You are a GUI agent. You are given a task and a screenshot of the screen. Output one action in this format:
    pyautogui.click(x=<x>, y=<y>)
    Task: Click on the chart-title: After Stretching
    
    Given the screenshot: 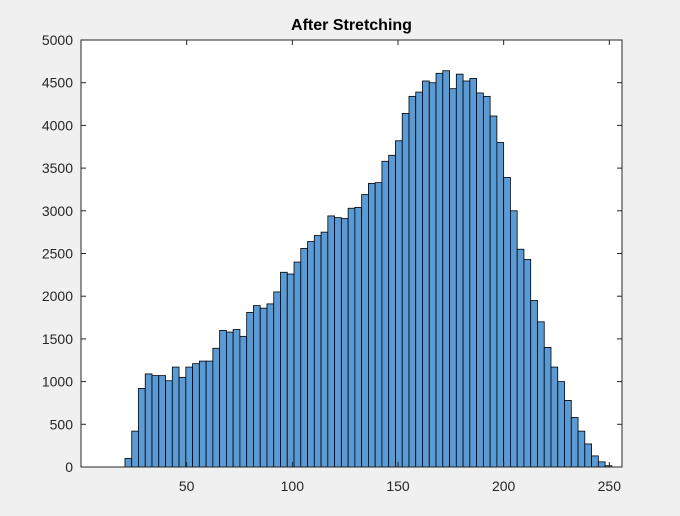 What is the action you would take?
    pyautogui.click(x=351, y=25)
    